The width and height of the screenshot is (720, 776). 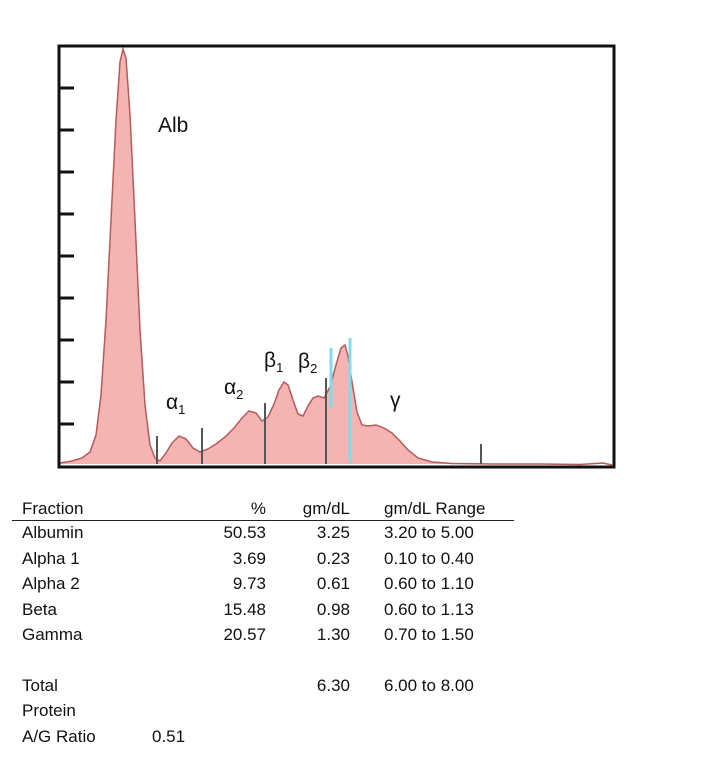 What do you see at coordinates (66, 256) in the screenshot?
I see `y-axis-ticks` at bounding box center [66, 256].